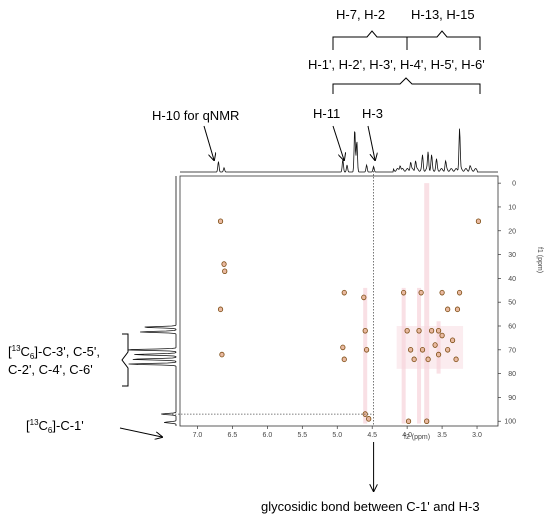  What do you see at coordinates (152, 301) in the screenshot?
I see `carbon-spectrum-trace` at bounding box center [152, 301].